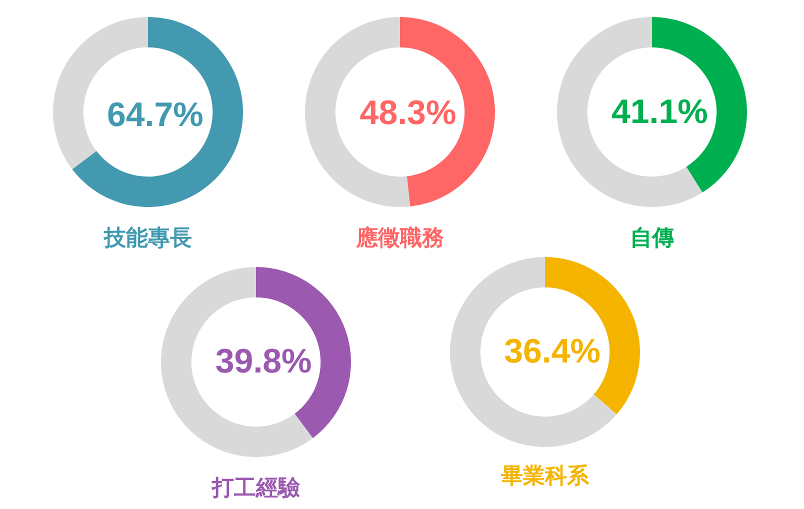  Describe the element at coordinates (545, 476) in the screenshot. I see `text: 畢業科系` at that location.